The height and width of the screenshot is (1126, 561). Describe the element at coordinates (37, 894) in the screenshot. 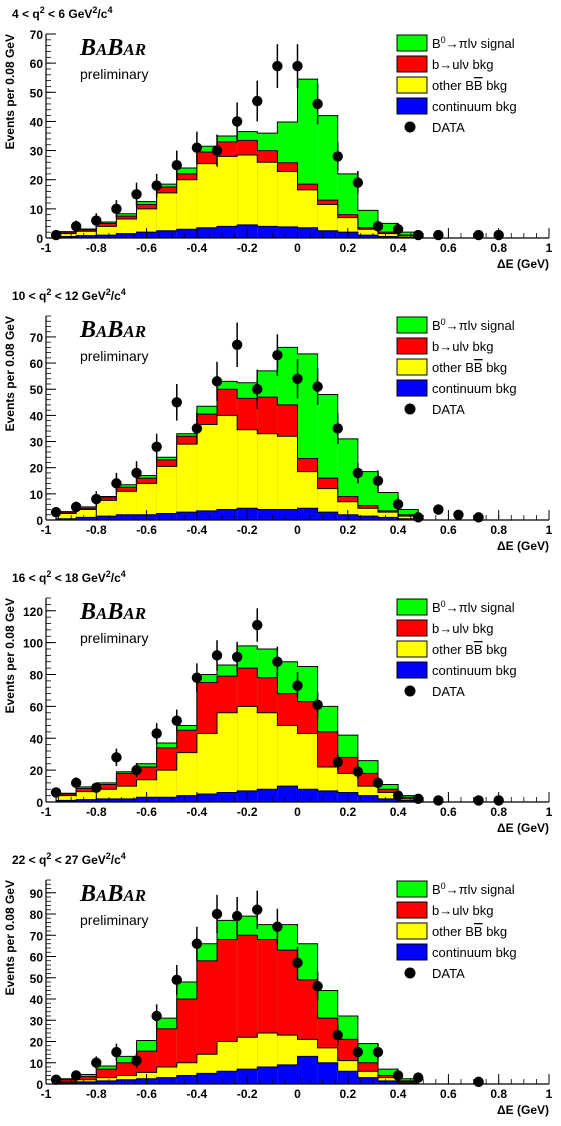

I see `y-tick-label: 90` at that location.